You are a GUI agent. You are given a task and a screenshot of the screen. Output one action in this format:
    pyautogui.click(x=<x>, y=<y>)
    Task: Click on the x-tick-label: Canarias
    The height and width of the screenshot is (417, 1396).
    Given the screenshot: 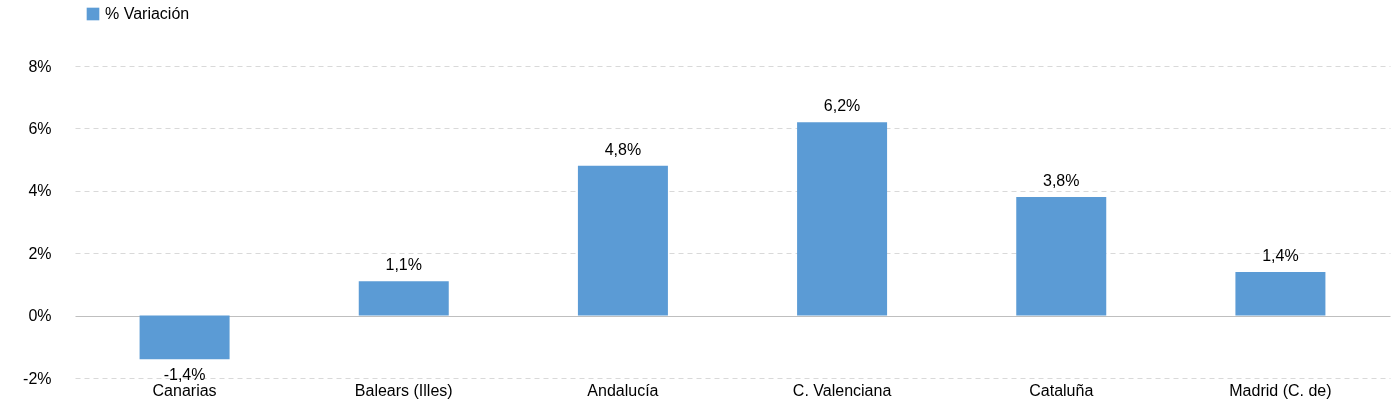 What is the action you would take?
    pyautogui.click(x=184, y=390)
    